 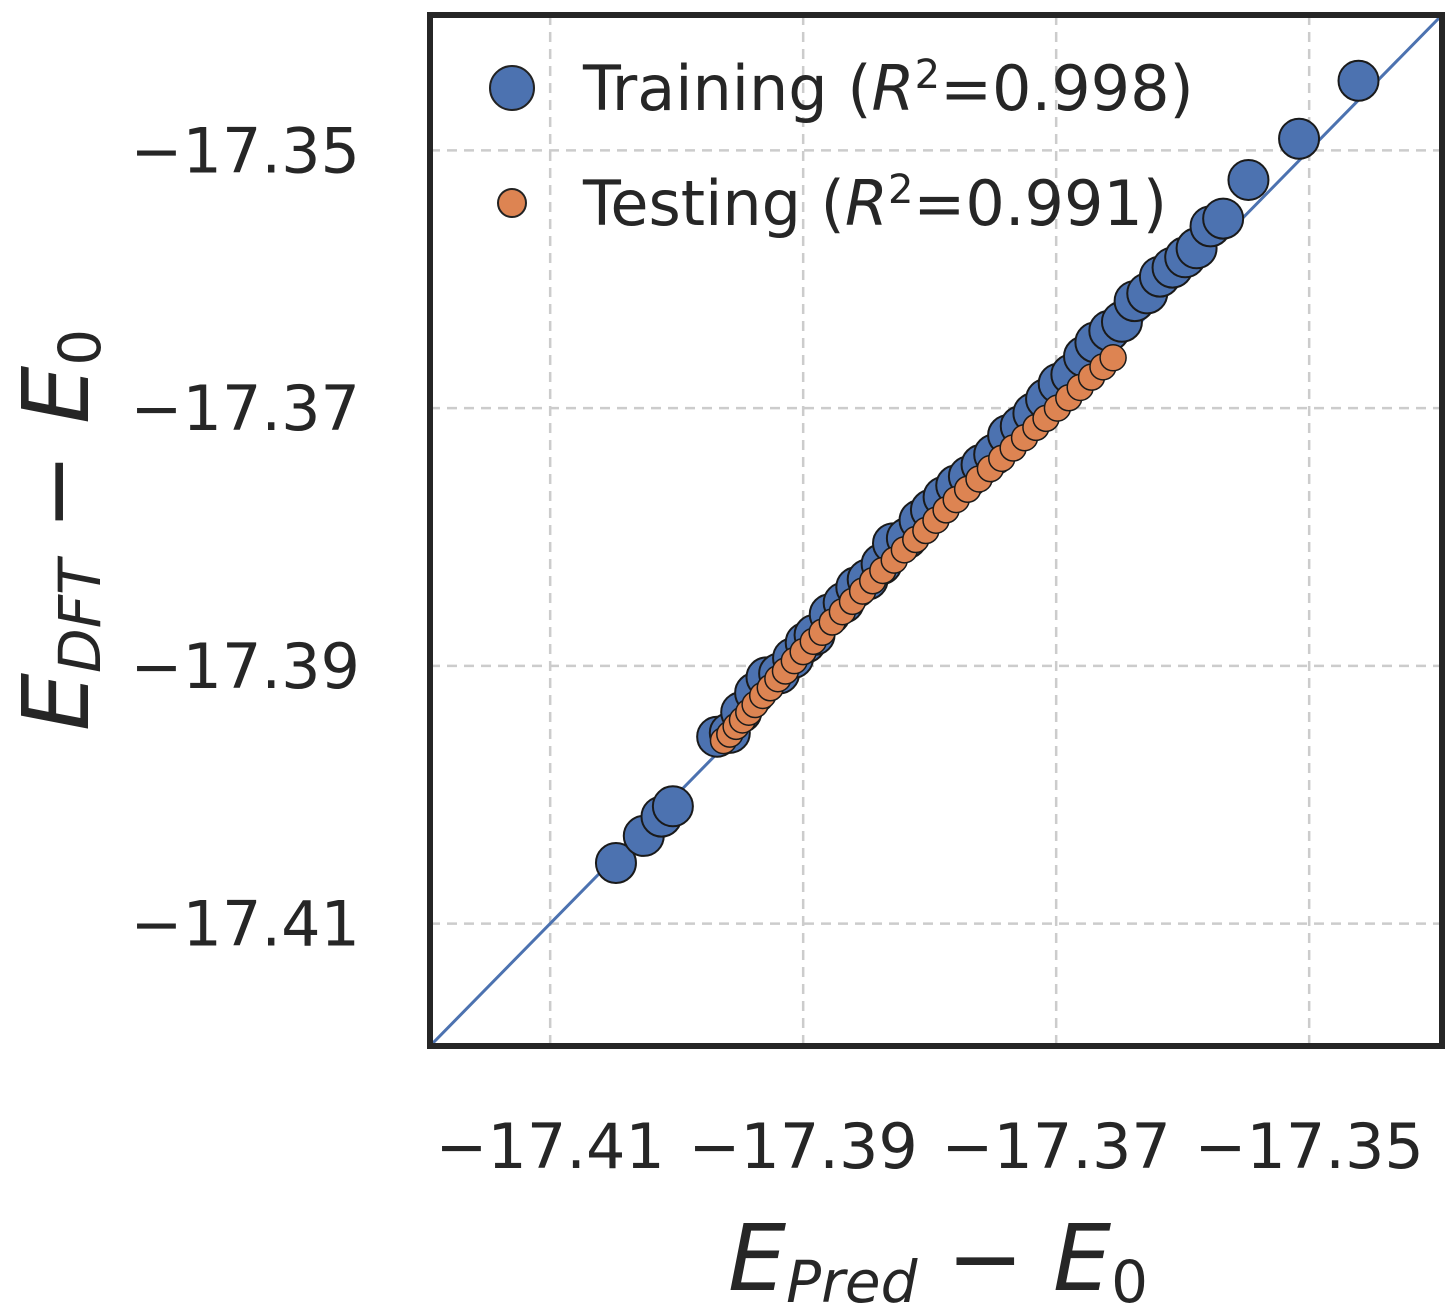 What do you see at coordinates (938, 1254) in the screenshot?
I see `x-axis-label: EPred − E0` at bounding box center [938, 1254].